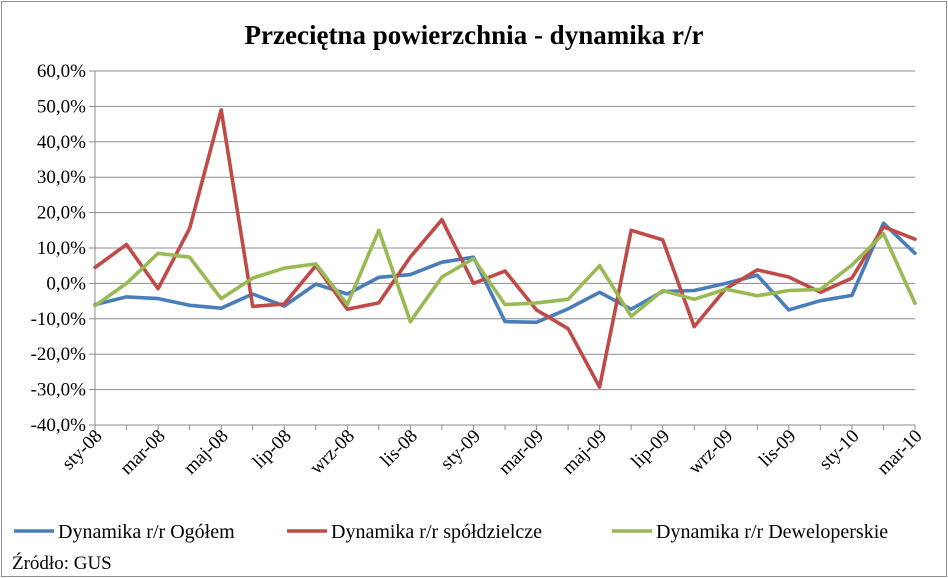 The width and height of the screenshot is (948, 578). What do you see at coordinates (461, 450) in the screenshot?
I see `x-tick-label: sty-09` at bounding box center [461, 450].